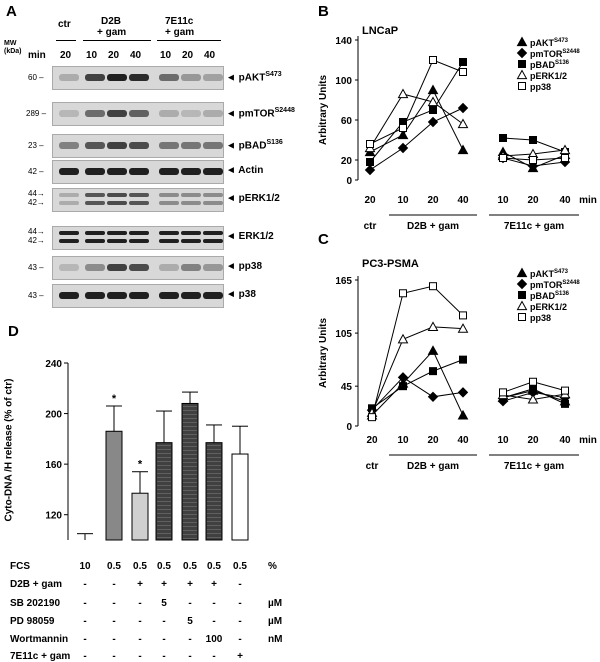 This screenshot has height=662, width=600. What do you see at coordinates (349, 181) in the screenshot?
I see `y-tick-label: 0` at bounding box center [349, 181].